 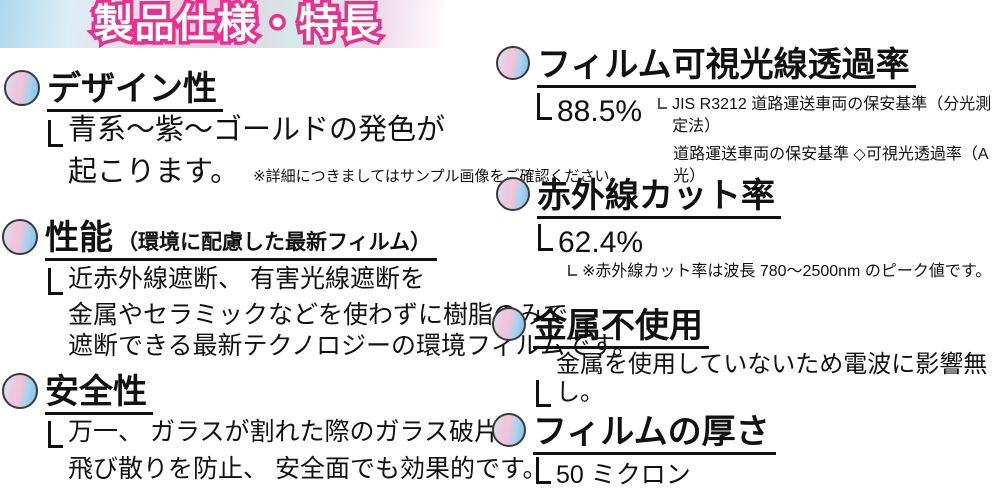 What do you see at coordinates (257, 130) in the screenshot?
I see `feature-text-line: 青系〜紫〜ゴールドの発色が` at bounding box center [257, 130].